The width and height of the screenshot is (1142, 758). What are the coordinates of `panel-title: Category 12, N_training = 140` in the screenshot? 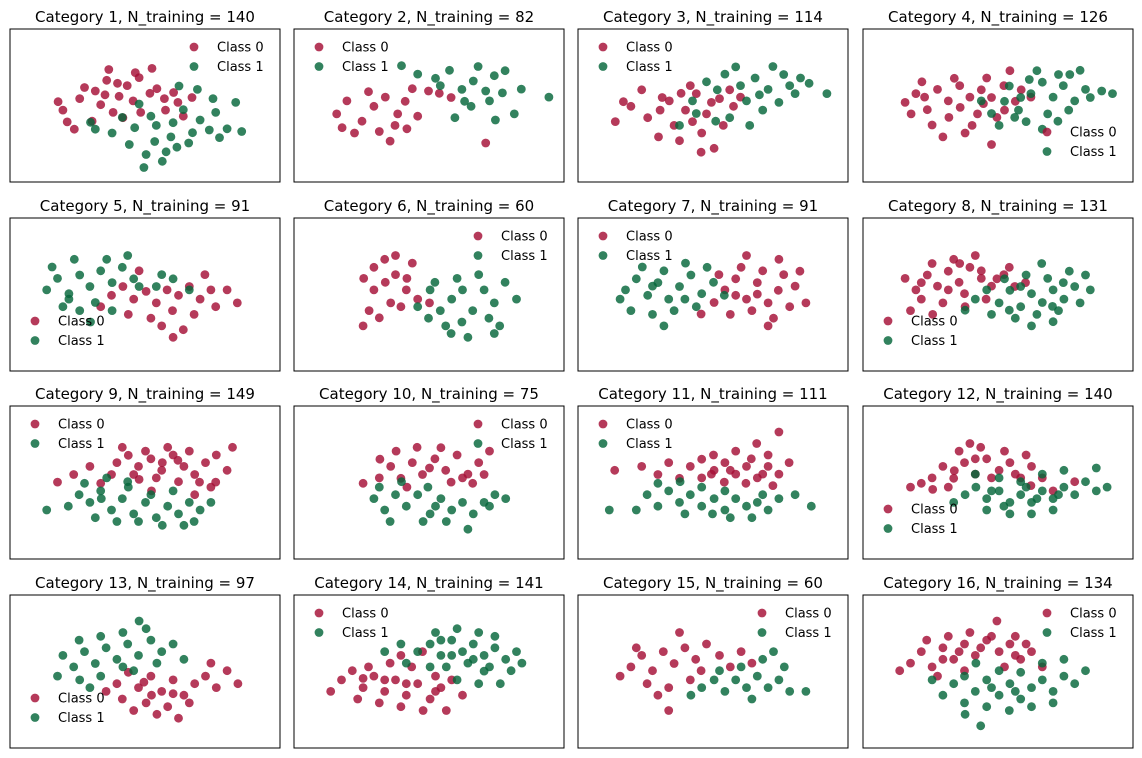 It's located at (997, 394).